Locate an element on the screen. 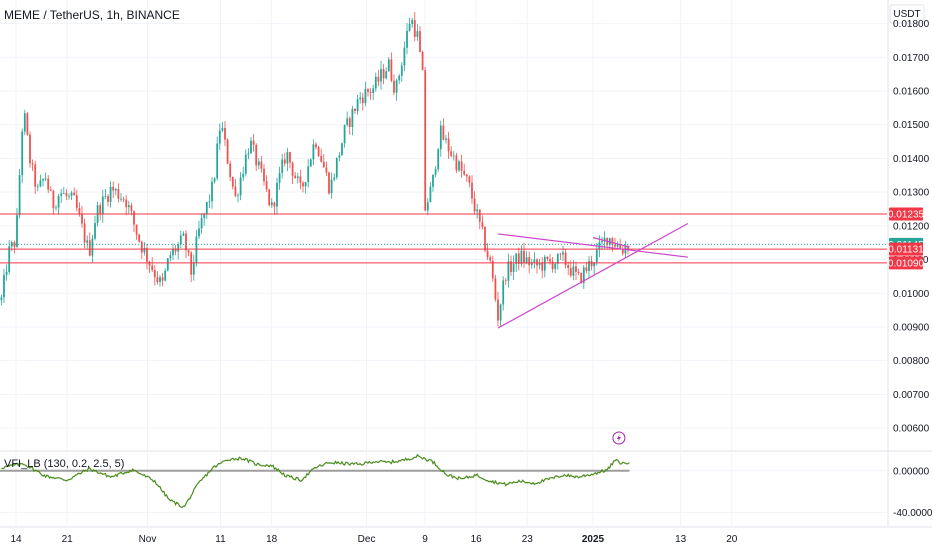 The height and width of the screenshot is (550, 932). vfi-line is located at coordinates (315, 481).